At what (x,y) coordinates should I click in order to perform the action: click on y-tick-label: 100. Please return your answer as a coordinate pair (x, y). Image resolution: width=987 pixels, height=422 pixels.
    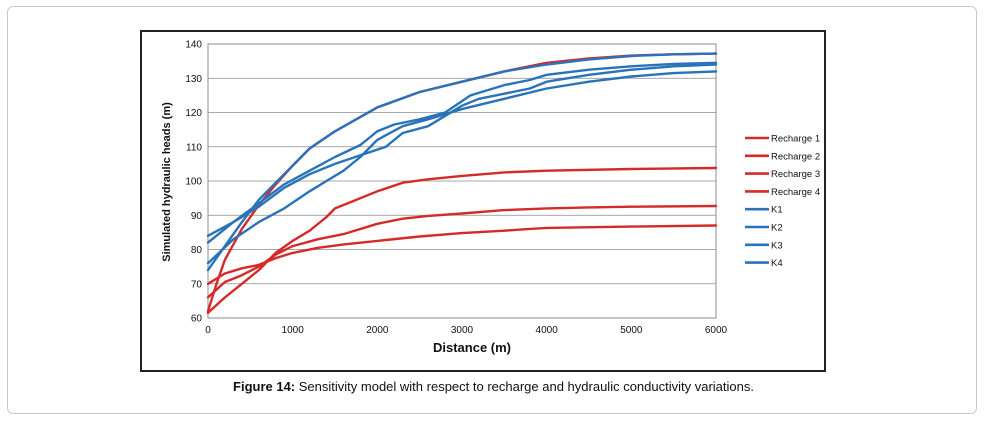
    Looking at the image, I should click on (193, 182).